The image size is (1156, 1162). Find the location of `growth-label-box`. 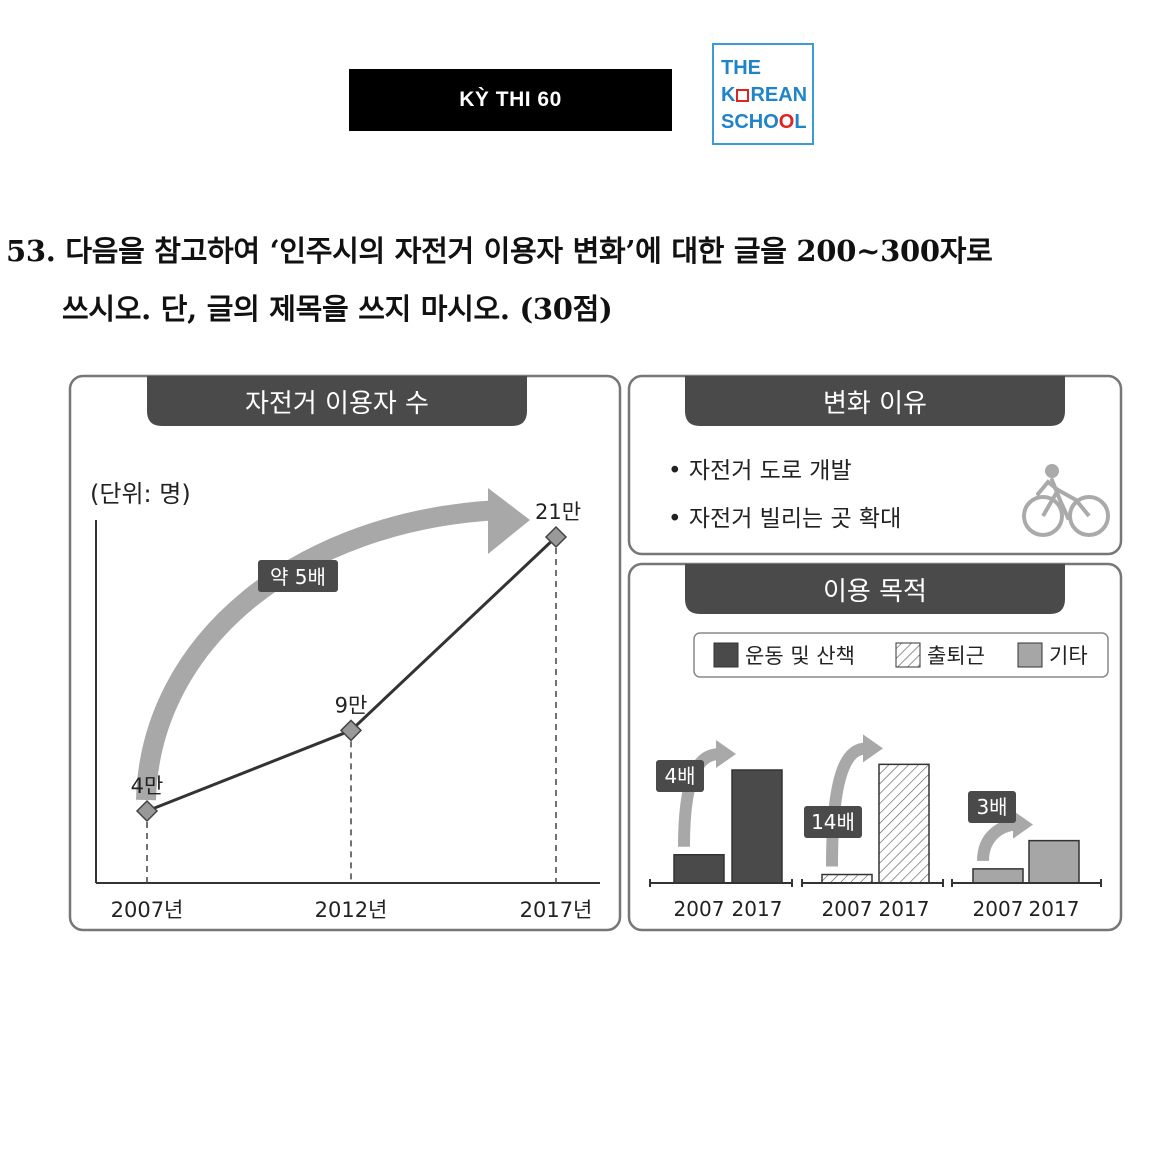

growth-label-box is located at coordinates (298, 576).